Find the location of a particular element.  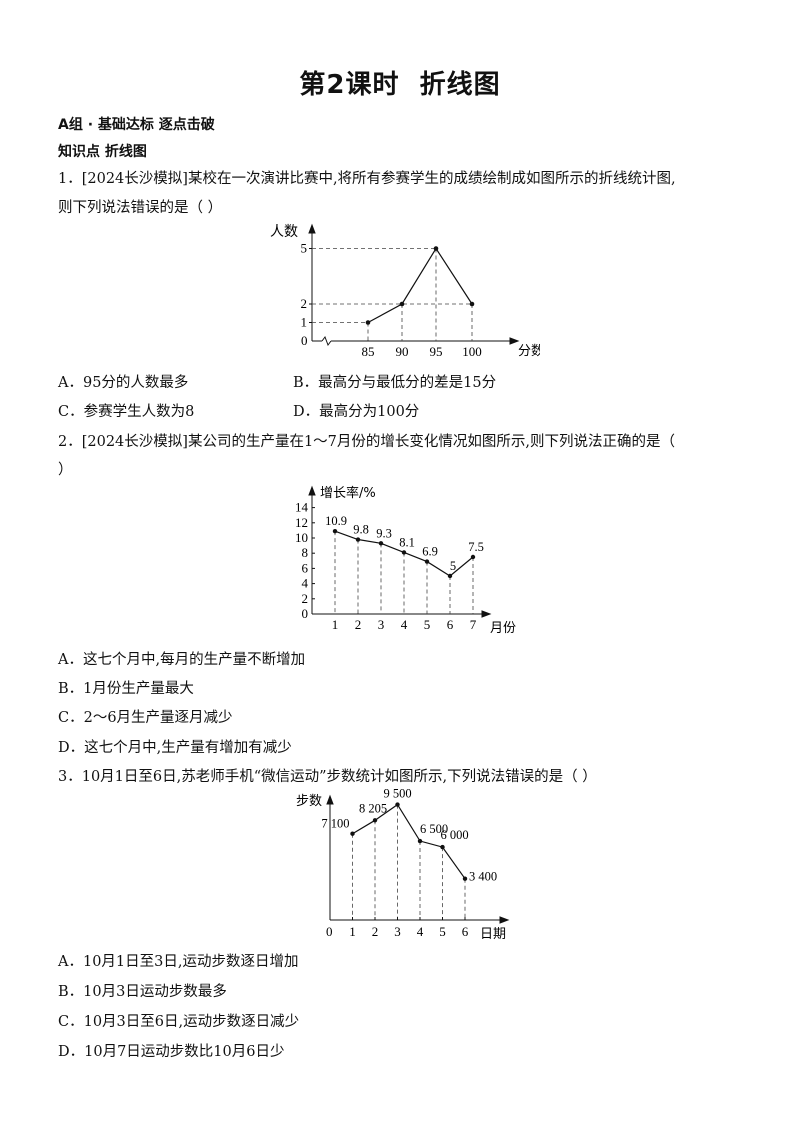

chart1-x-tick-label: 100 is located at coordinates (472, 351).